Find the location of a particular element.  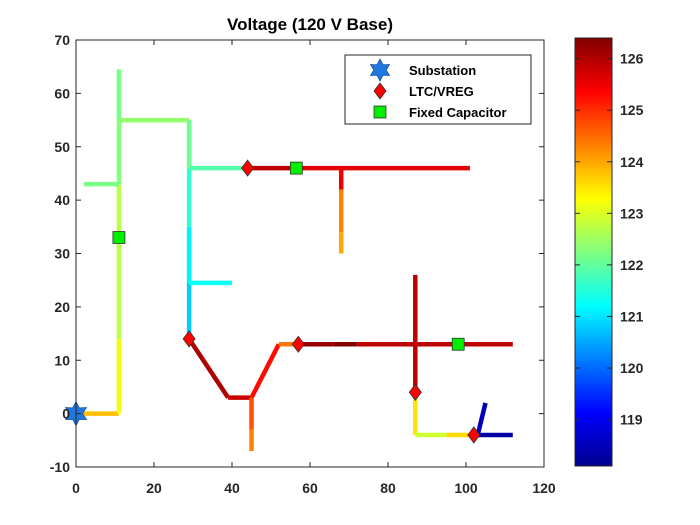

colorbar-tick-label: 119 is located at coordinates (631, 420).